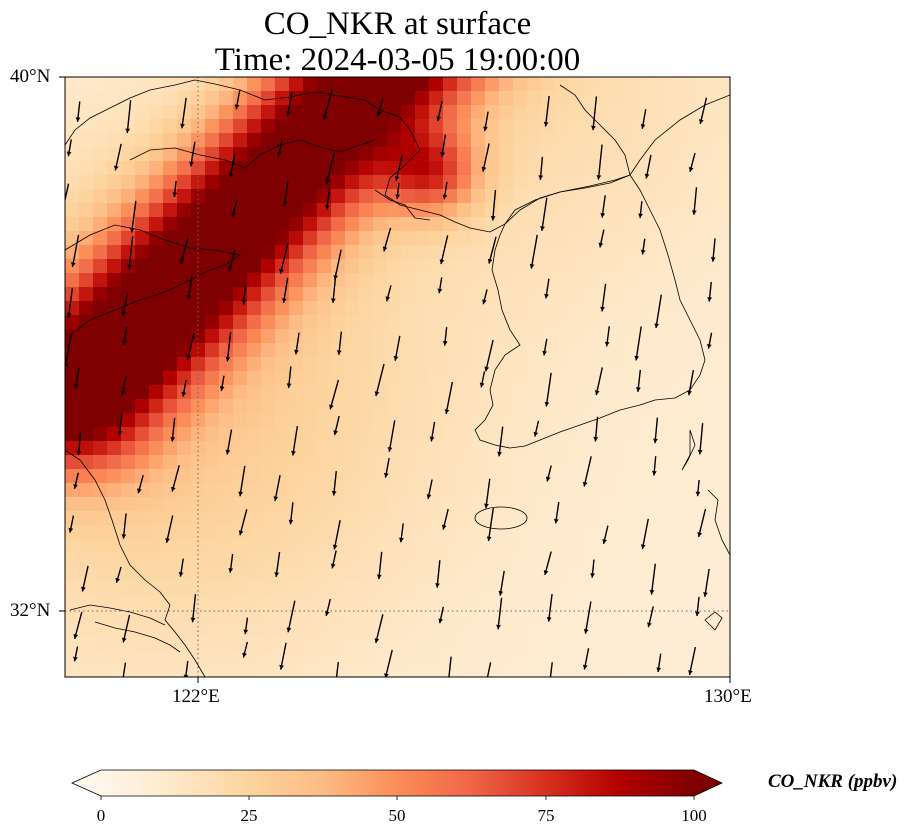 The height and width of the screenshot is (836, 920). I want to click on colorbar-tick-25: 25, so click(249, 815).